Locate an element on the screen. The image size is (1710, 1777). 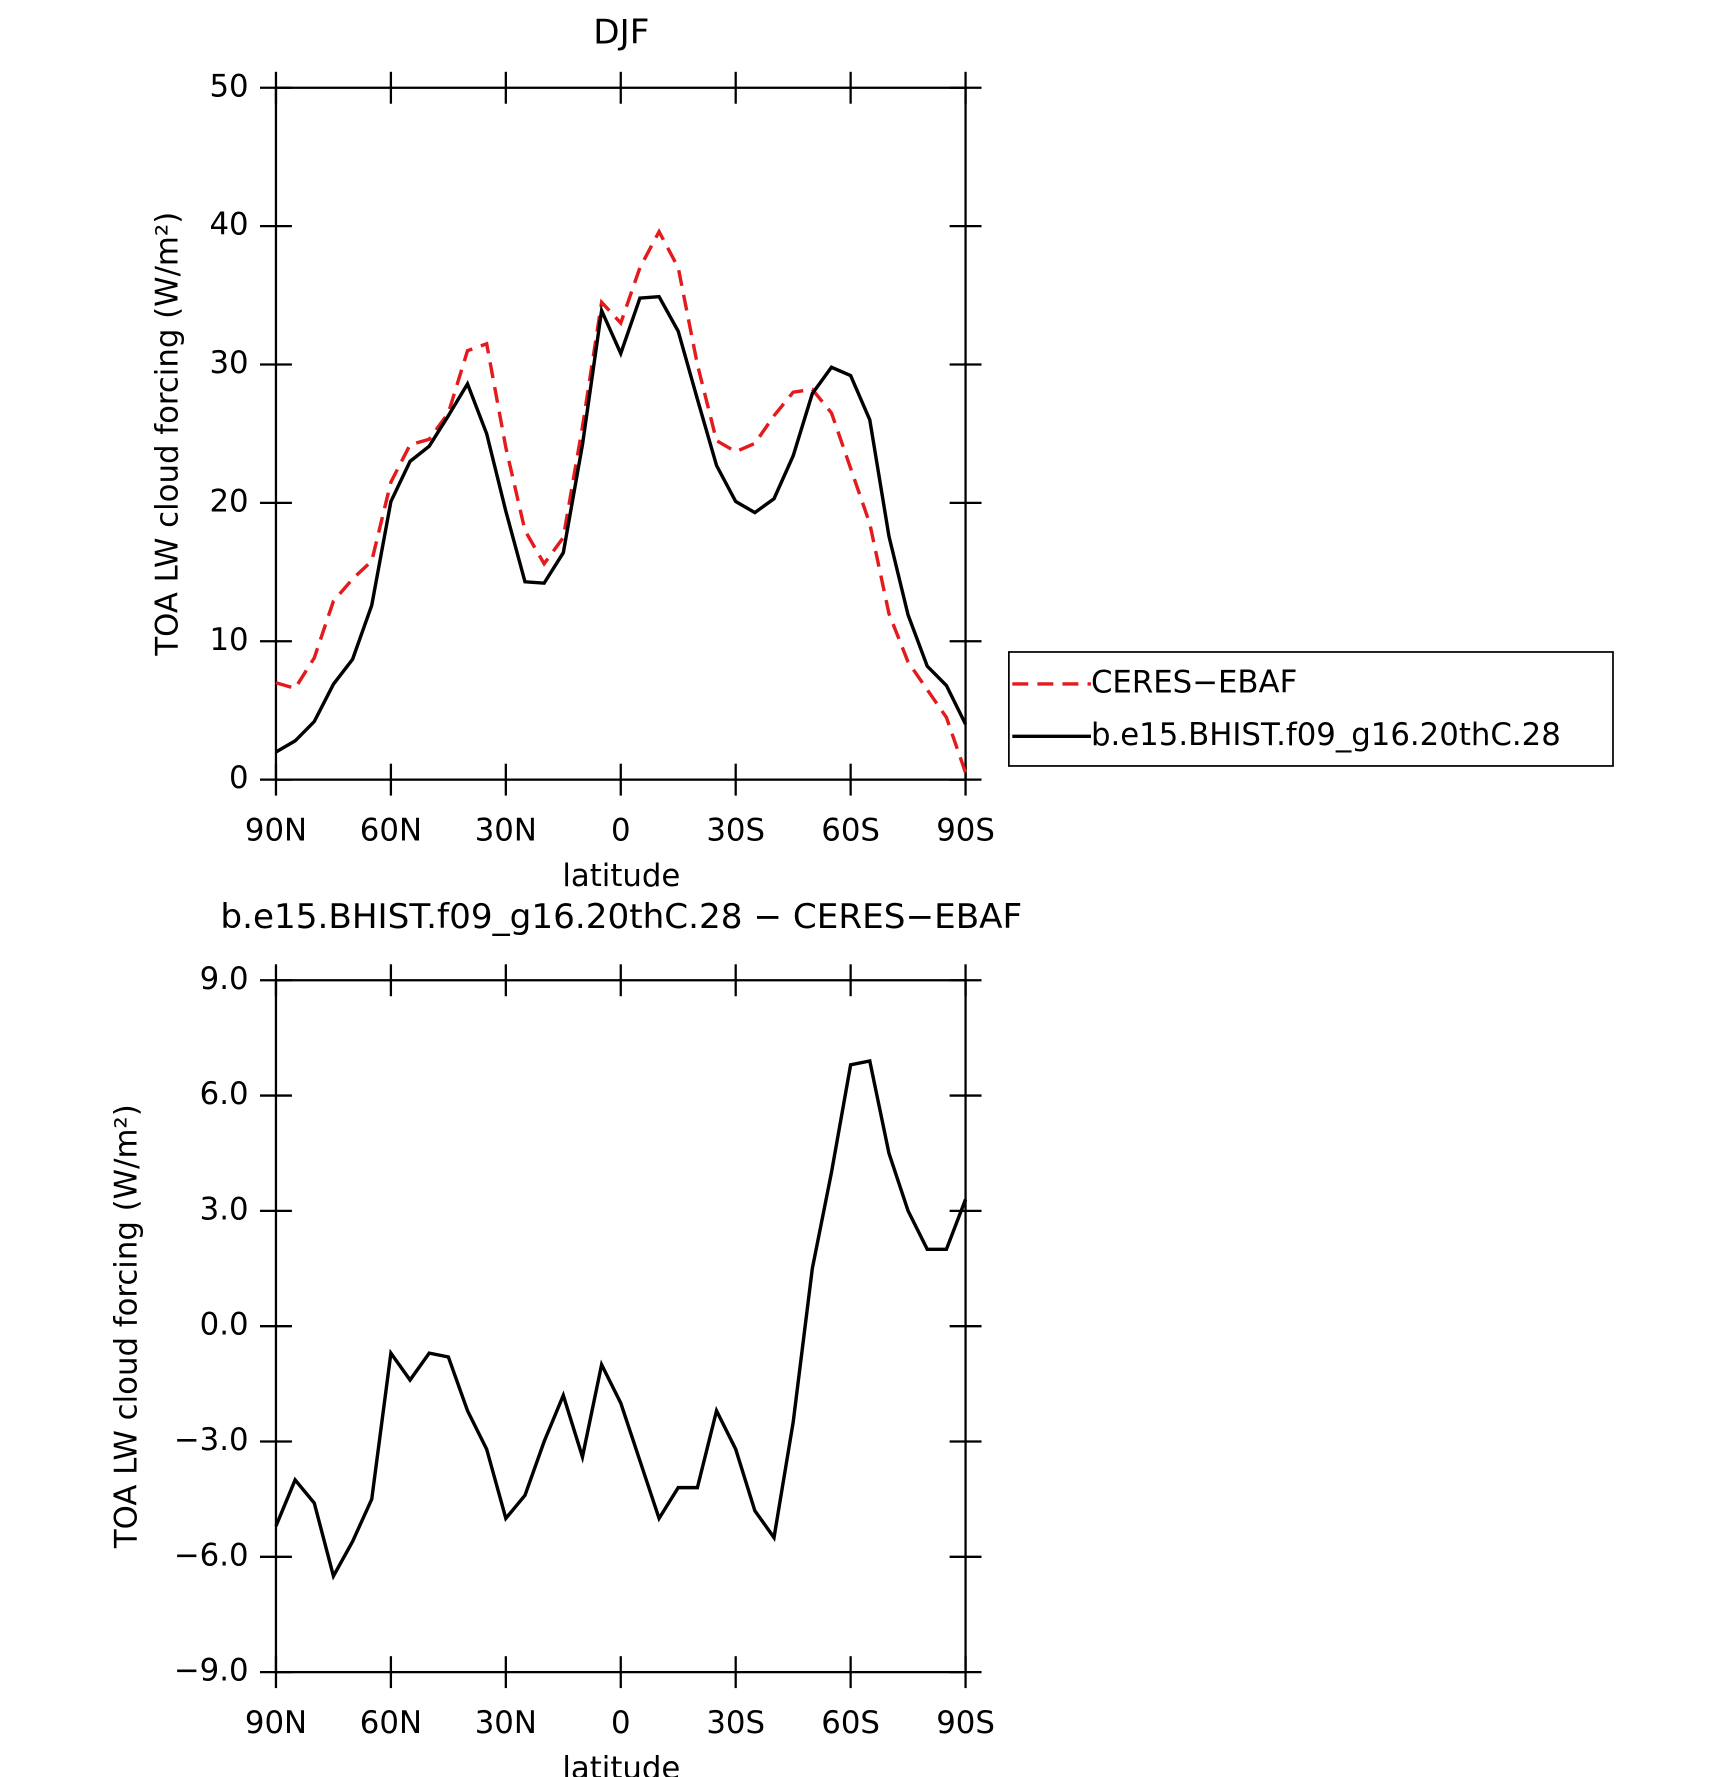
y-tick-label: 6.0 is located at coordinates (224, 1094).